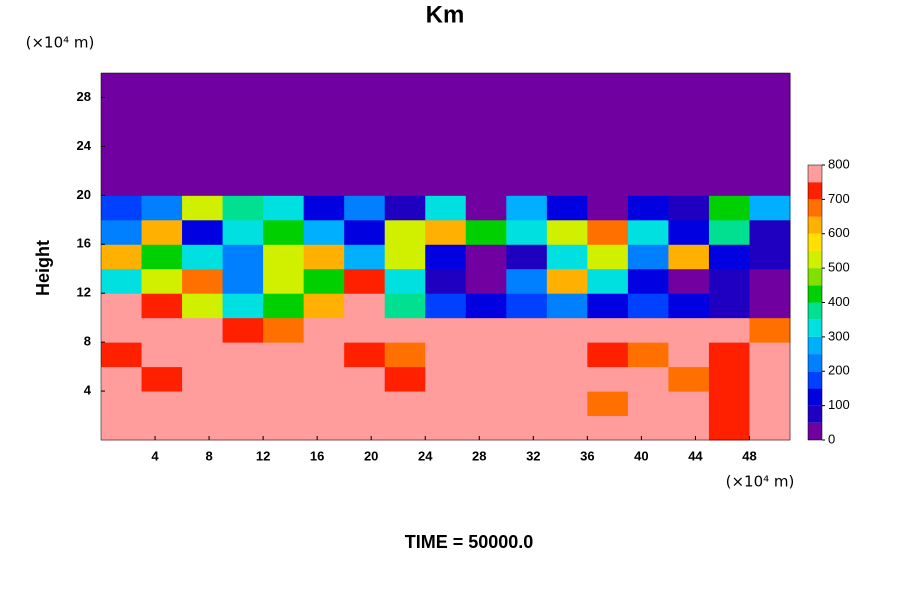 The image size is (900, 600). I want to click on y-tick-label: 28, so click(84, 96).